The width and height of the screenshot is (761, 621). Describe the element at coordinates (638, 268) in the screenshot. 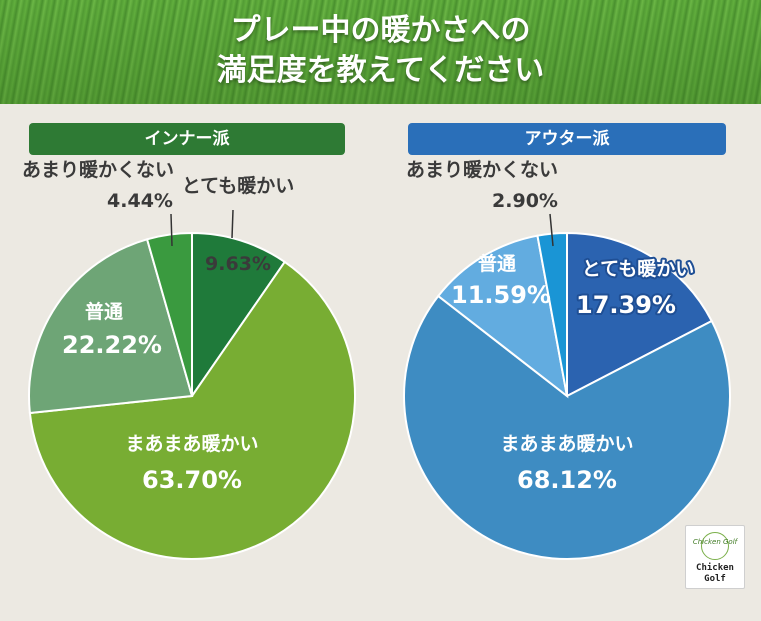

I see `pie-1-label-0: とても暖かい` at that location.